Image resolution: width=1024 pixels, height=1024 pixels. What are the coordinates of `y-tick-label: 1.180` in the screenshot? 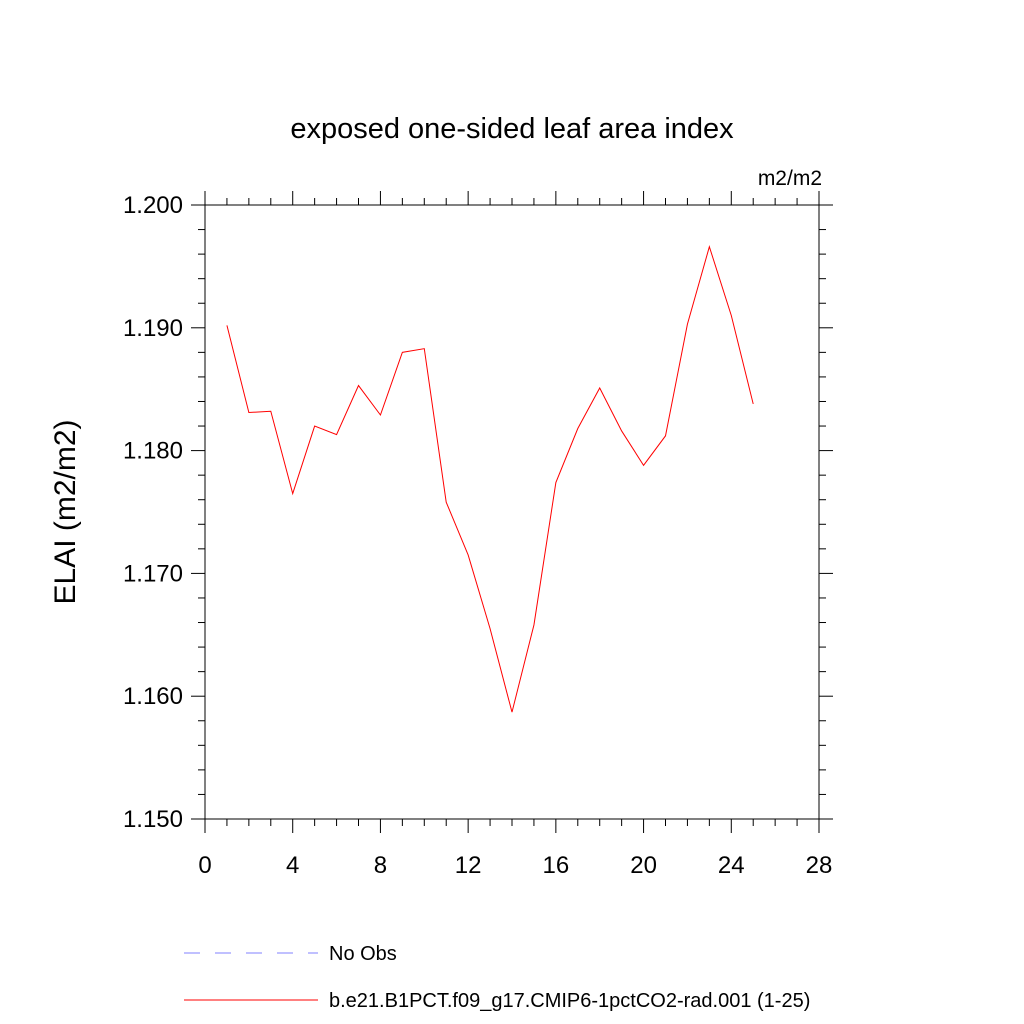 It's located at (153, 451).